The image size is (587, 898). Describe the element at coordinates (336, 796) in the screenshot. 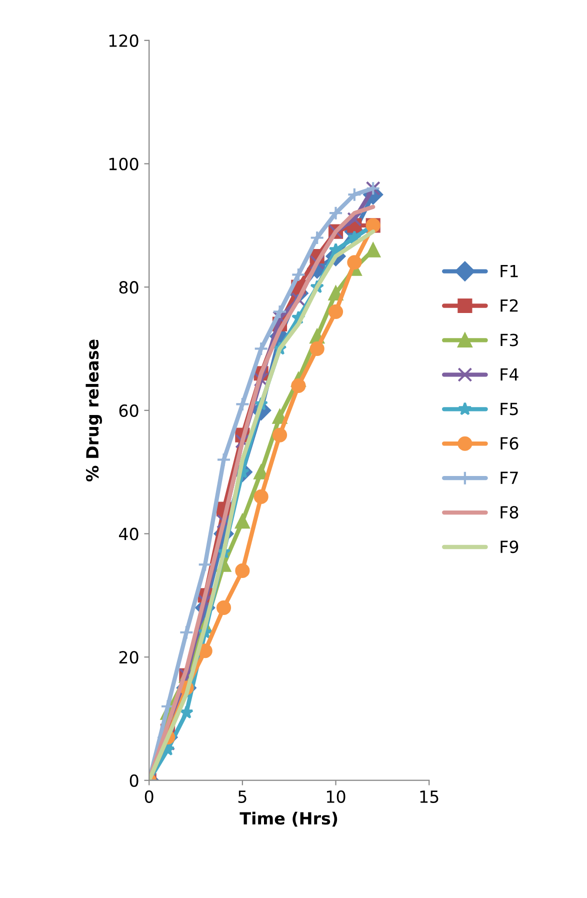

I see `x-tick-label: 10` at that location.